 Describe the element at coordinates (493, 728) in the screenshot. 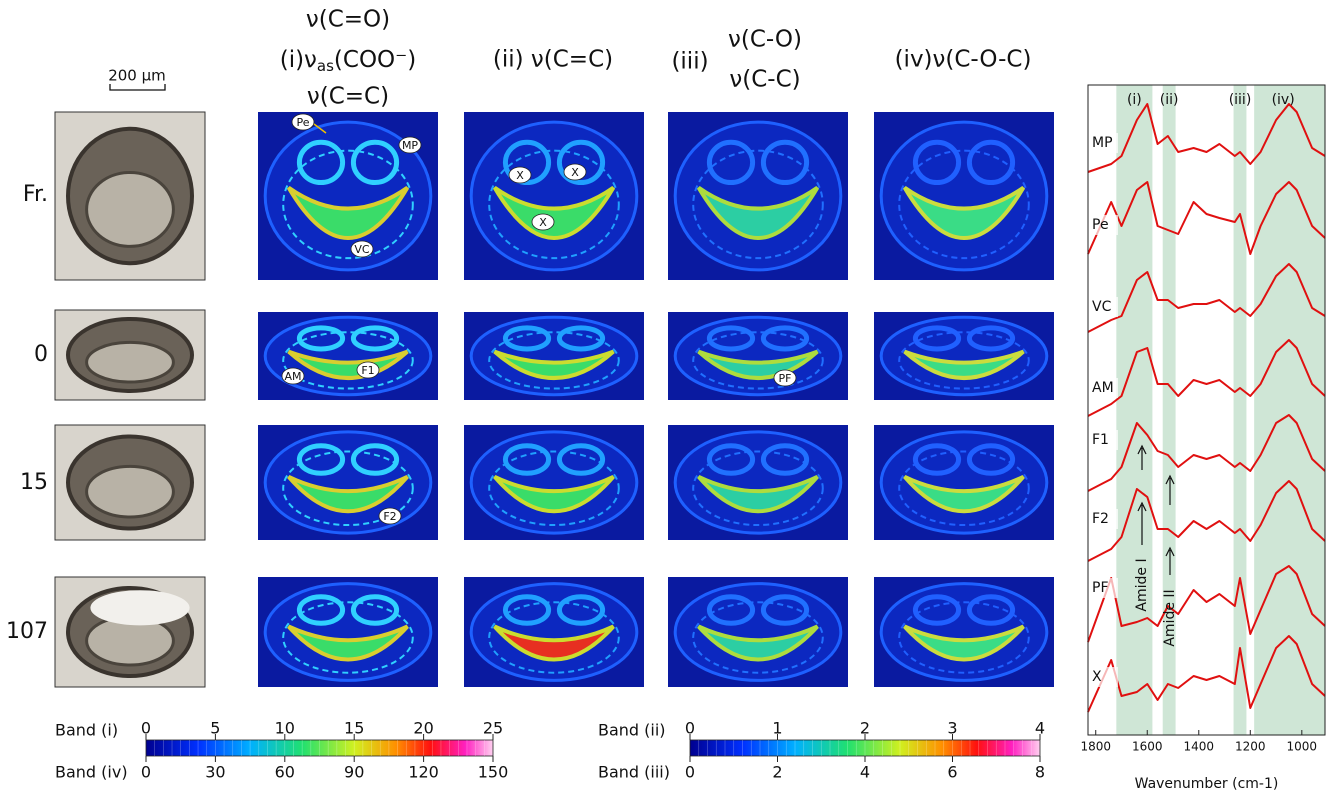

I see `colorbar-tick-label: 25` at that location.